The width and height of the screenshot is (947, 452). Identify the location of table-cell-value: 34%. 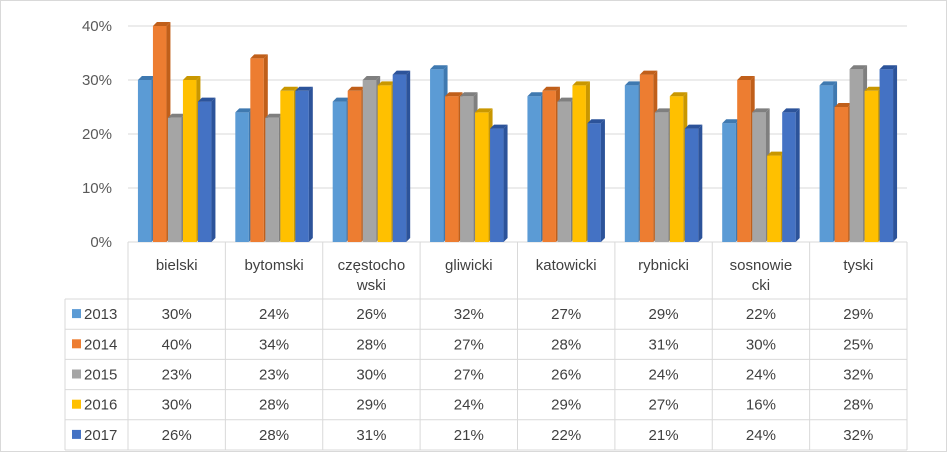
(274, 344).